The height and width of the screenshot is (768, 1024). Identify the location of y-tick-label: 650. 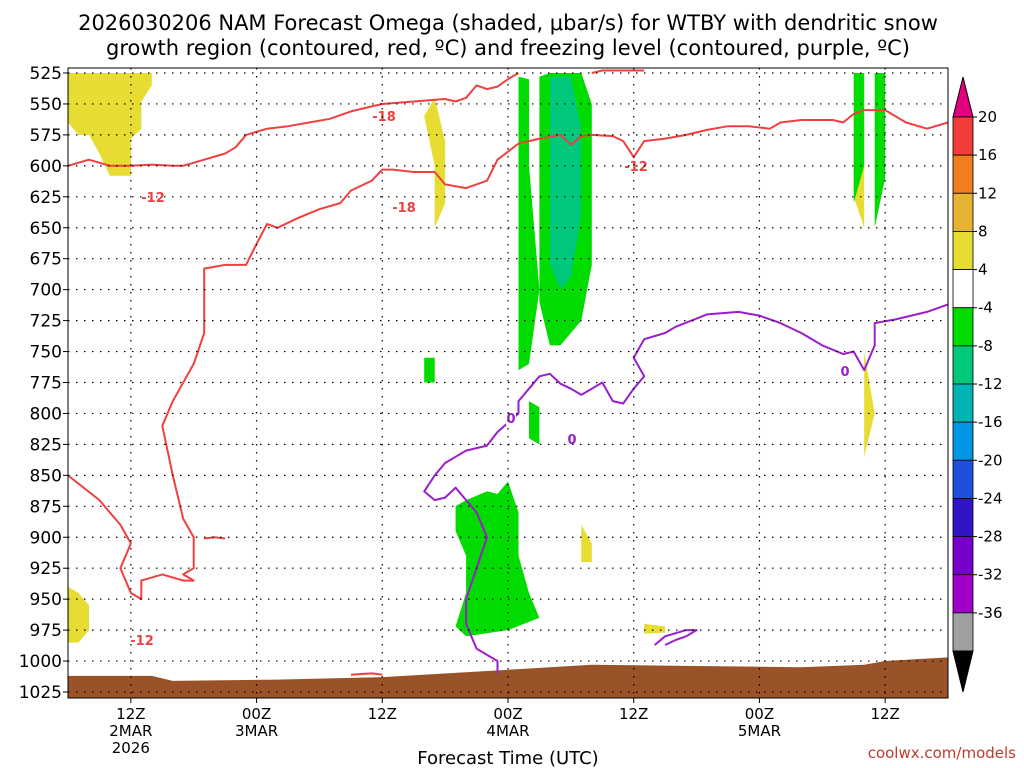
(46, 229).